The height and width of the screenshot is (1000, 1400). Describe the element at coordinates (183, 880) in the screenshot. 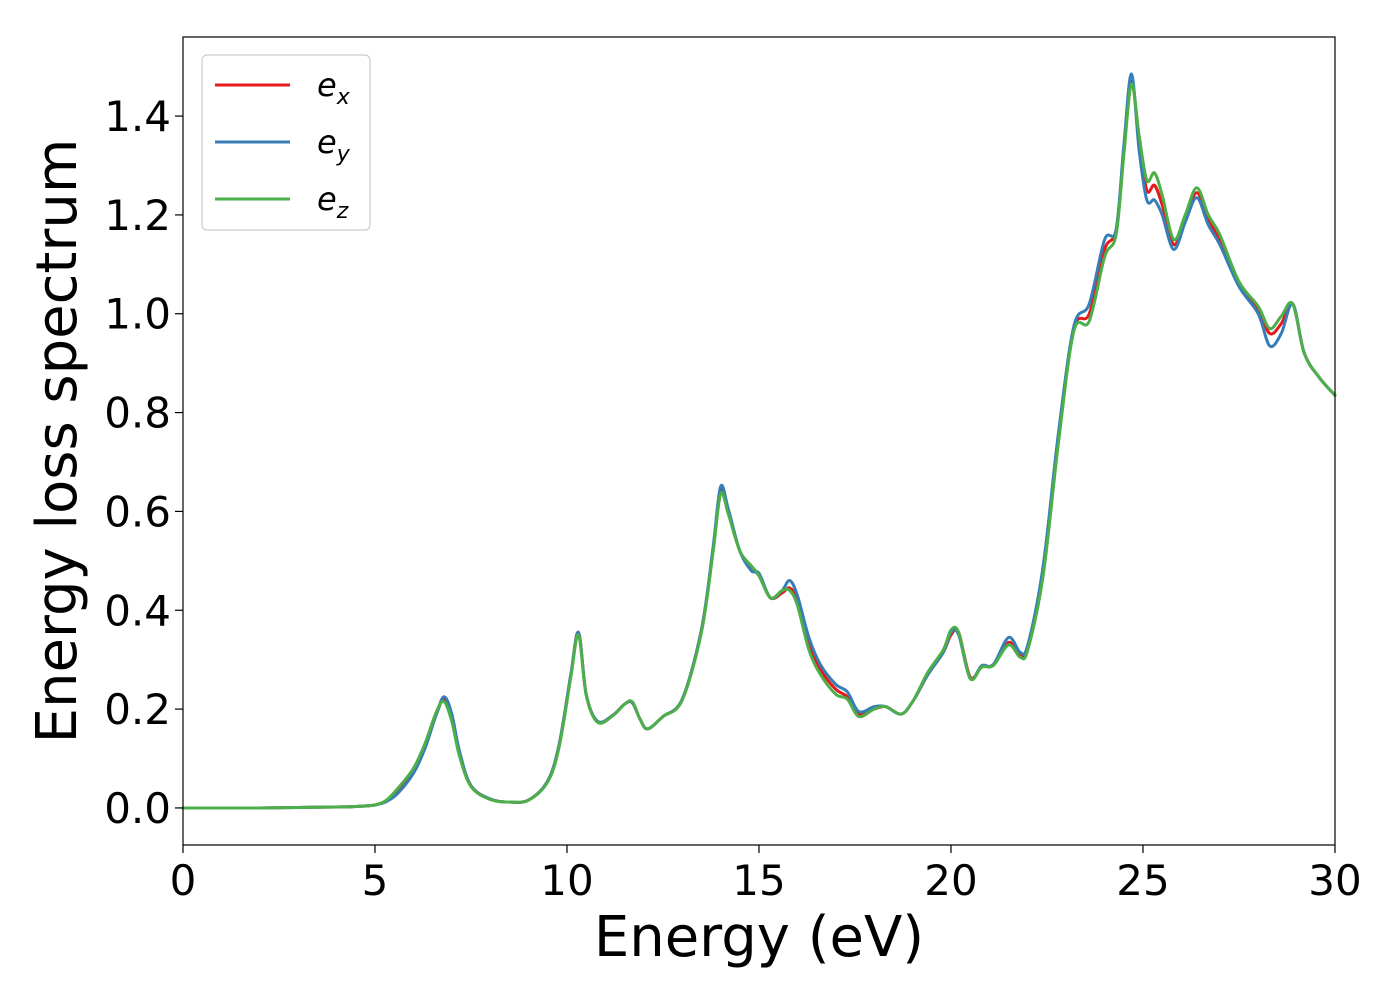

I see `x-tick-label: 0` at that location.